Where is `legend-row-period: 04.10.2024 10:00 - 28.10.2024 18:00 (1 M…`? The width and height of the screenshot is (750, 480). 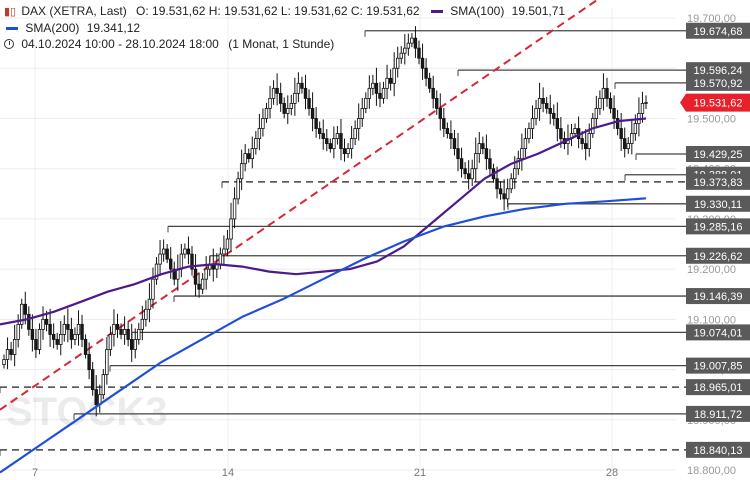
legend-row-period: 04.10.2024 10:00 - 28.10.2024 18:00 (1 M… is located at coordinates (284, 44).